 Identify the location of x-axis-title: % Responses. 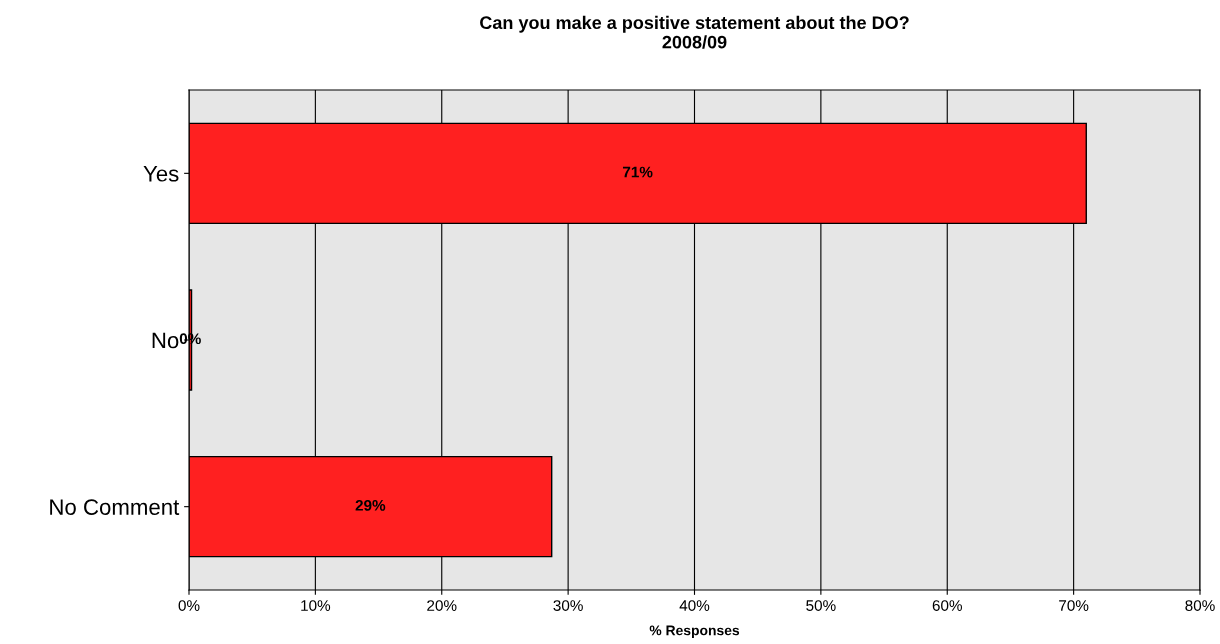
(694, 632).